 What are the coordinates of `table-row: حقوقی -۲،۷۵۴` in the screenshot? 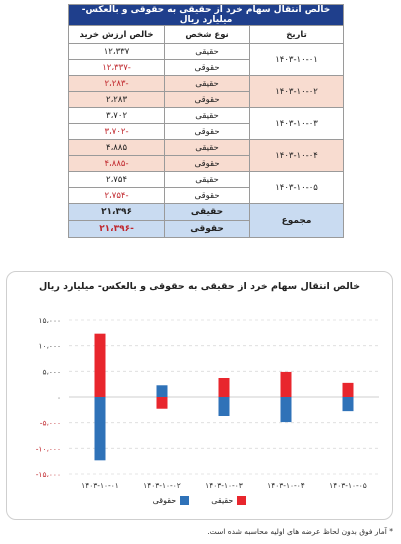 It's located at (205, 195).